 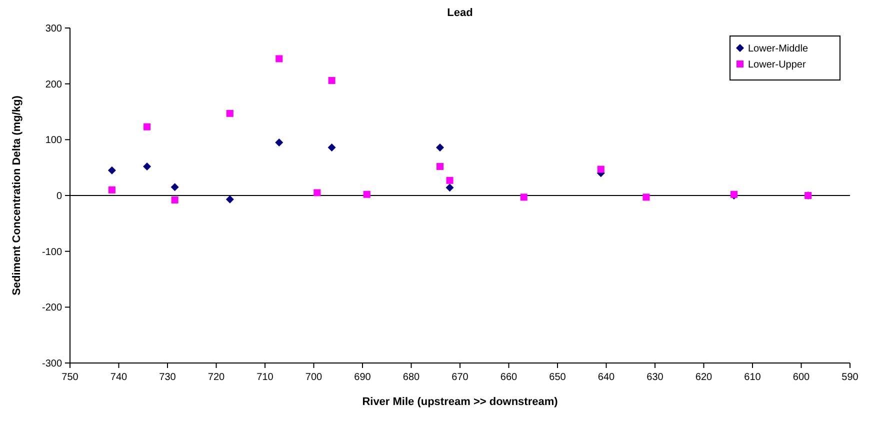 I want to click on x-tick-label: 720, so click(x=217, y=377).